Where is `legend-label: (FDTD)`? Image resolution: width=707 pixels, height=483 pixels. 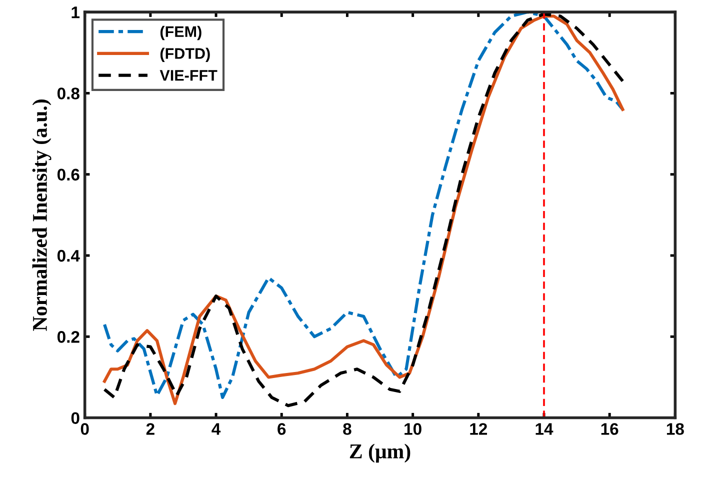
legend-label: (FDTD) is located at coordinates (185, 55).